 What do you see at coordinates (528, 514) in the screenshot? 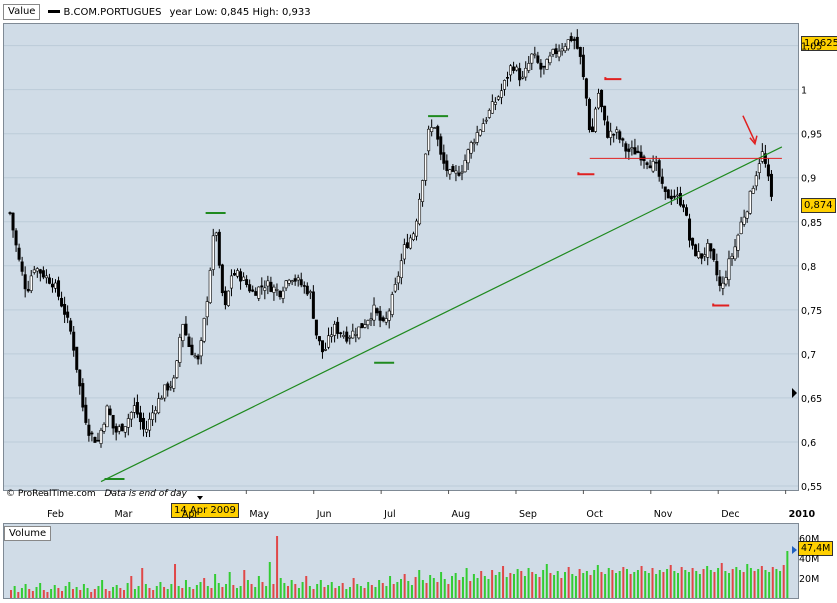
I see `x-tick-label: Sep` at bounding box center [528, 514].